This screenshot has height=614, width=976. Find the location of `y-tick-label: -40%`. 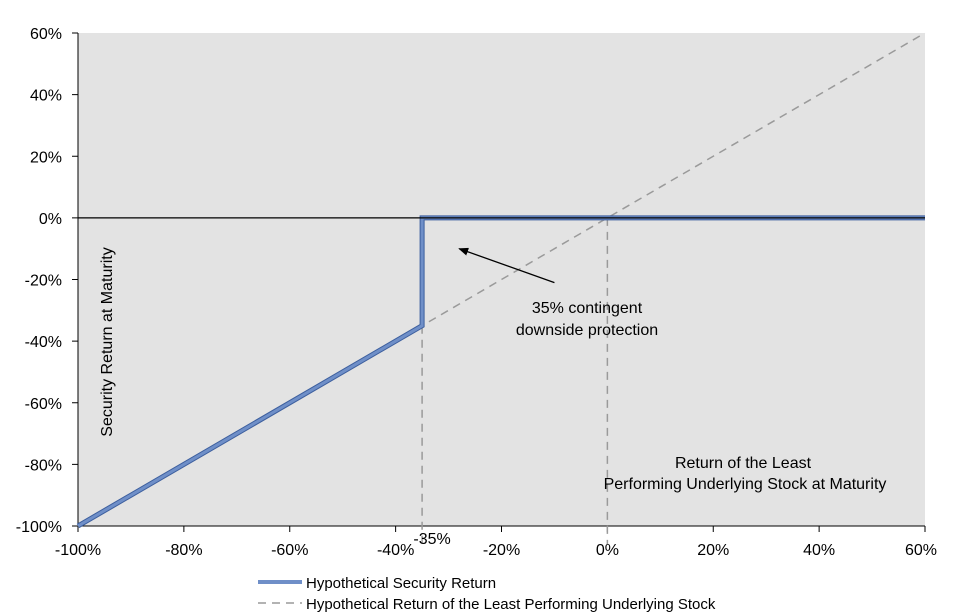

y-tick-label: -40% is located at coordinates (43, 342).